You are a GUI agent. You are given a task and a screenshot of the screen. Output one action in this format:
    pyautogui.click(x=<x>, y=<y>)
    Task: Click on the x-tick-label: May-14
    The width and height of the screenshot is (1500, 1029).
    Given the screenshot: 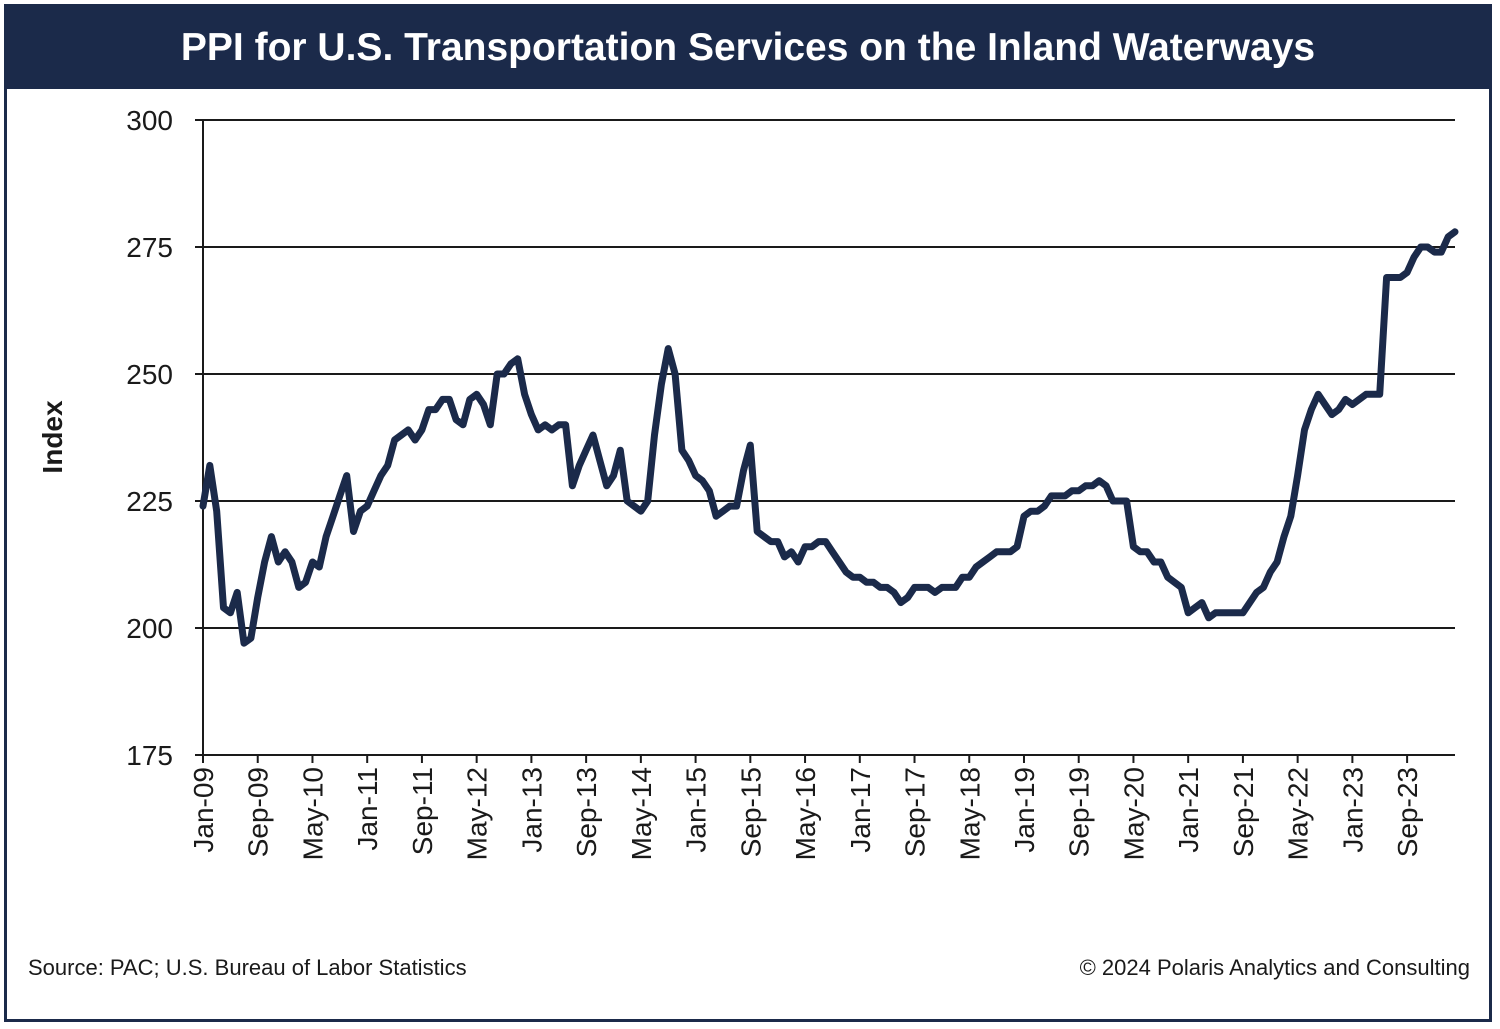 What is the action you would take?
    pyautogui.click(x=641, y=813)
    